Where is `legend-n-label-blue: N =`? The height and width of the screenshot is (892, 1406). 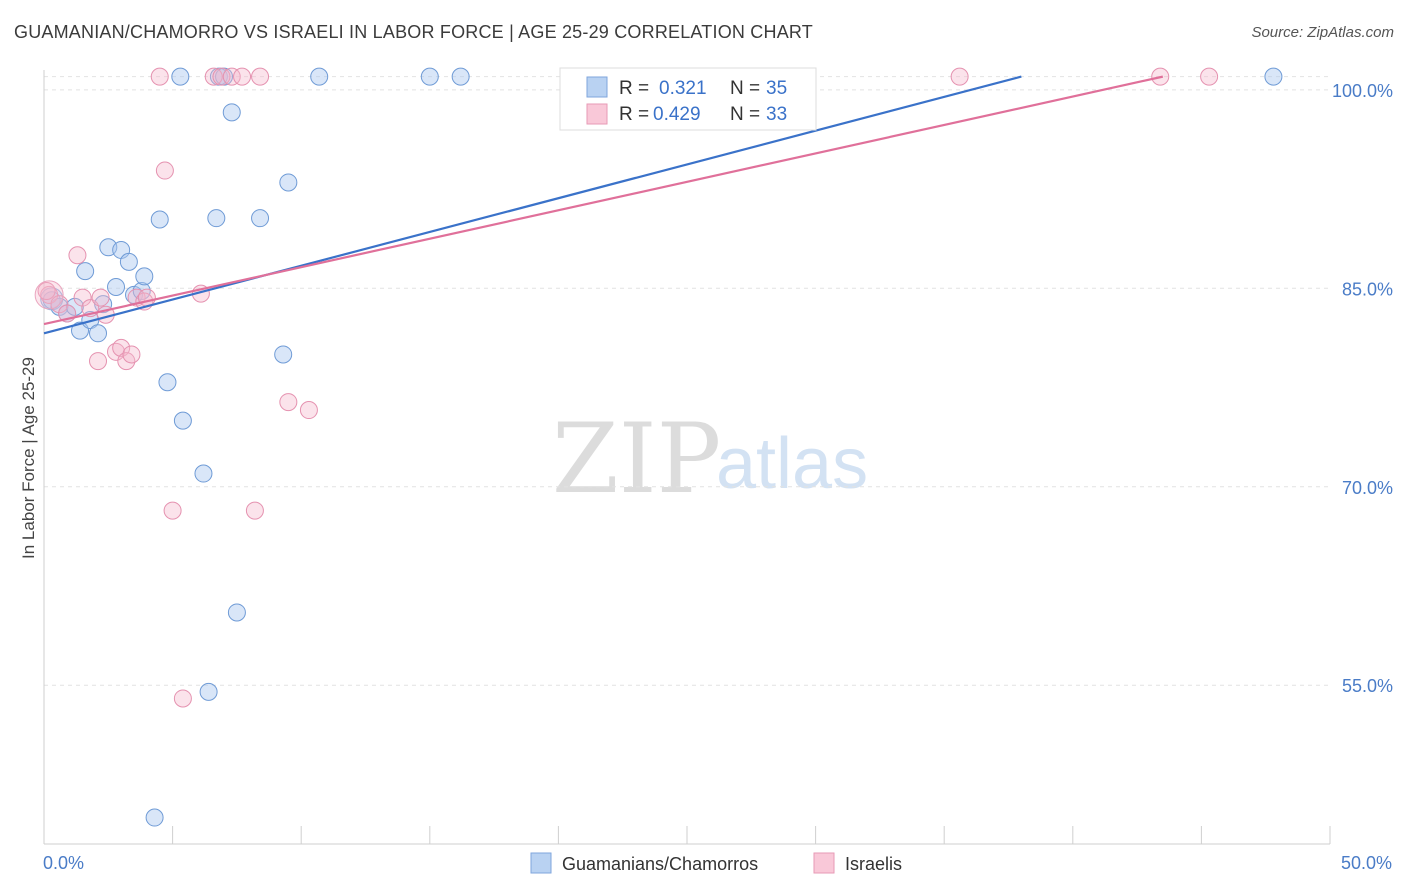
legend-n-label-blue: N = is located at coordinates (745, 88).